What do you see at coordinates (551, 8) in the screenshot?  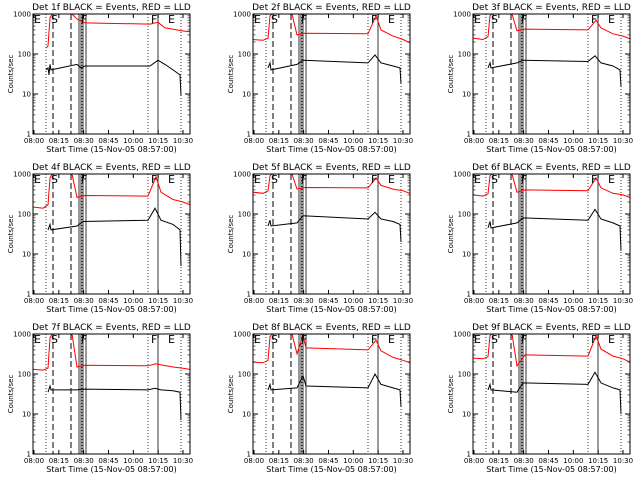 I see `panel-title: Det 3f BLACK = Events, RED = LLD` at bounding box center [551, 8].